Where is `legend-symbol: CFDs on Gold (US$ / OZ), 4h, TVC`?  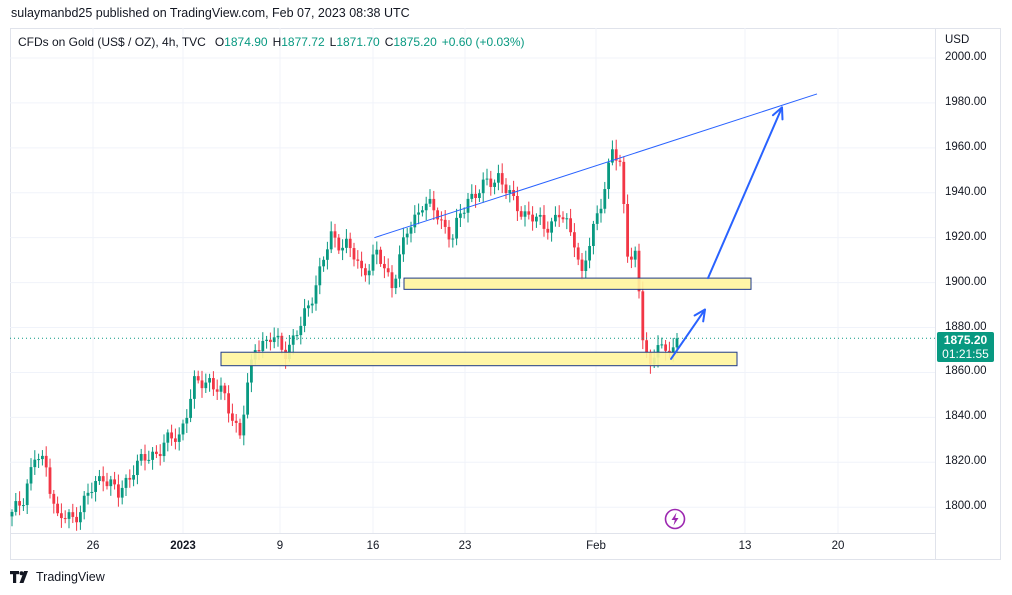 legend-symbol: CFDs on Gold (US$ / OZ), 4h, TVC is located at coordinates (112, 42).